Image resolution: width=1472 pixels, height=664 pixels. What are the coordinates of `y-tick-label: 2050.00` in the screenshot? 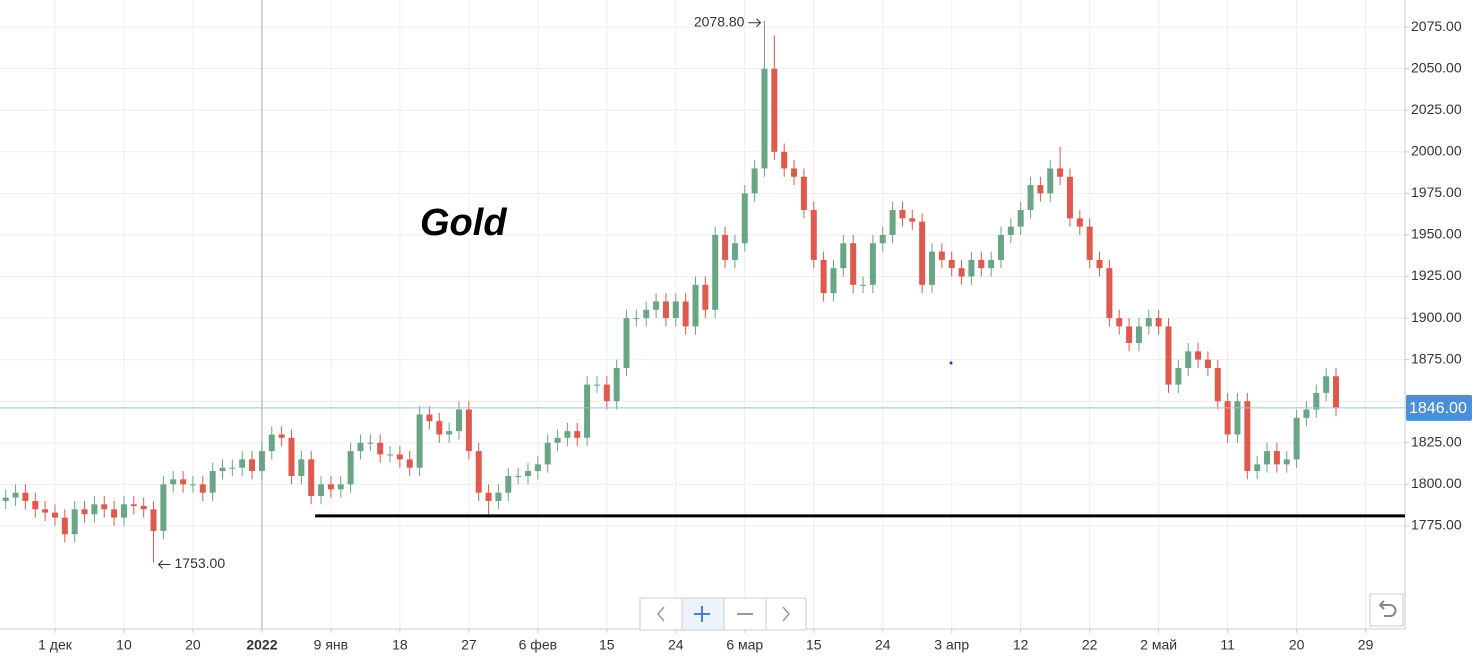 It's located at (1436, 67).